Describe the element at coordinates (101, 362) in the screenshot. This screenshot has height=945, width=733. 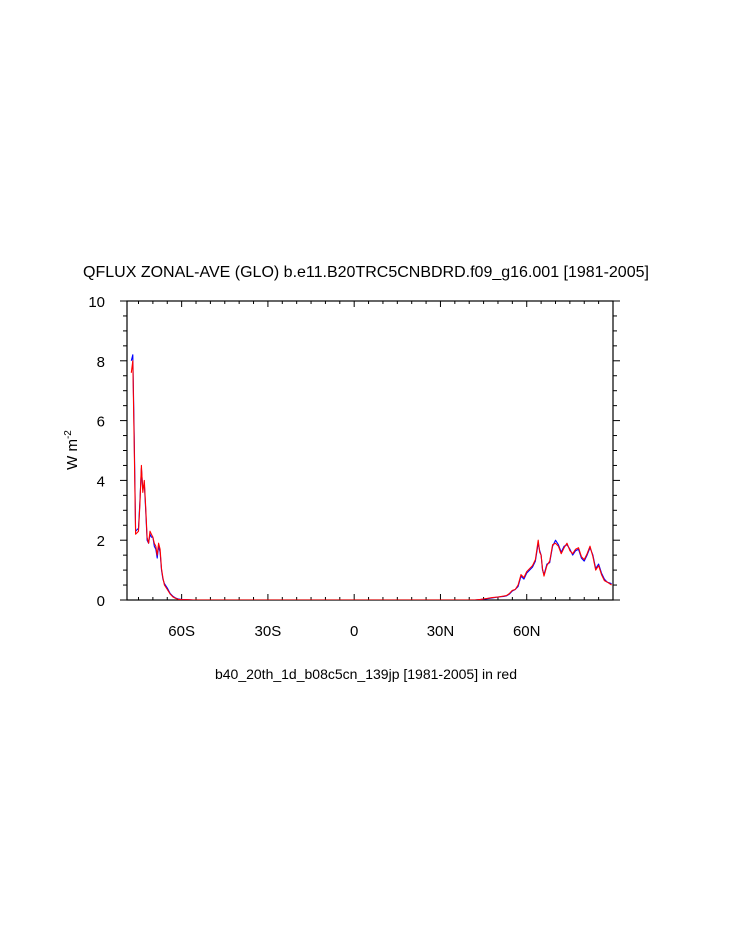
I see `y-tick-label: 8` at that location.